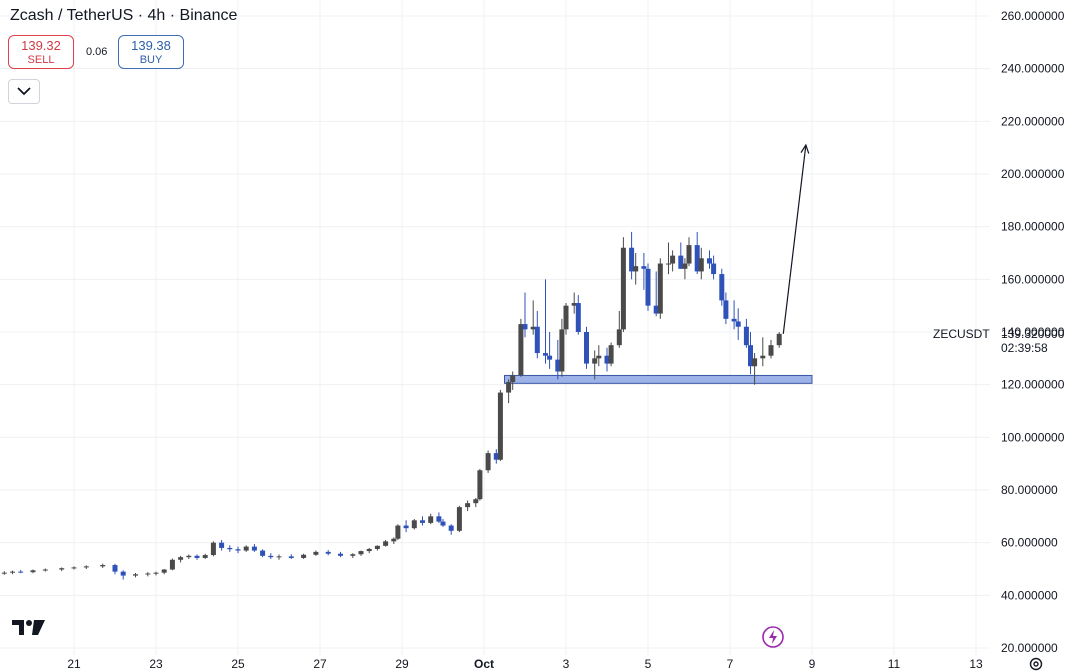  What do you see at coordinates (41, 52) in the screenshot?
I see `sell-button: 139.32 SELL` at bounding box center [41, 52].